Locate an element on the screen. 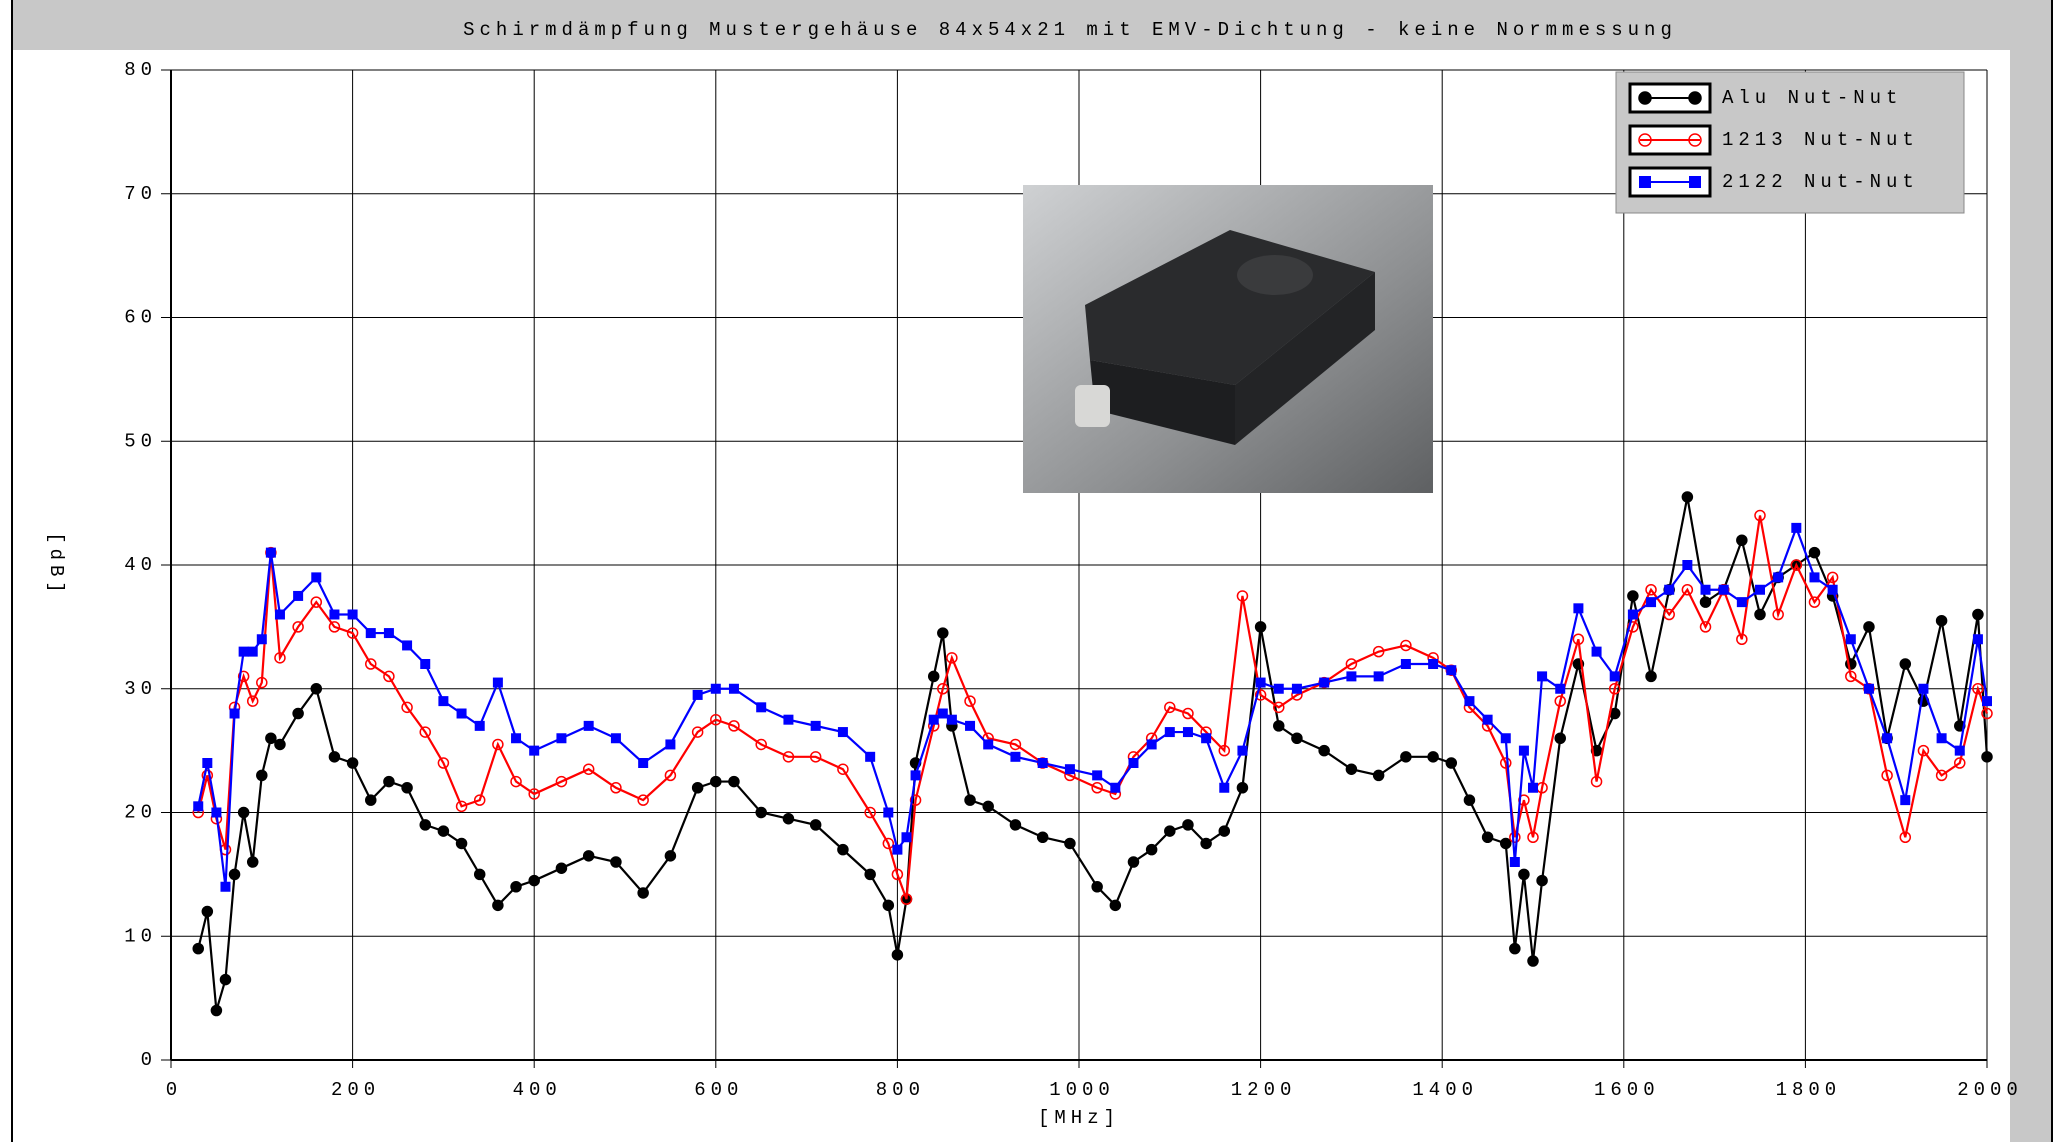 Image resolution: width=2060 pixels, height=1147 pixels. y-tick-label: 80 is located at coordinates (140, 70).